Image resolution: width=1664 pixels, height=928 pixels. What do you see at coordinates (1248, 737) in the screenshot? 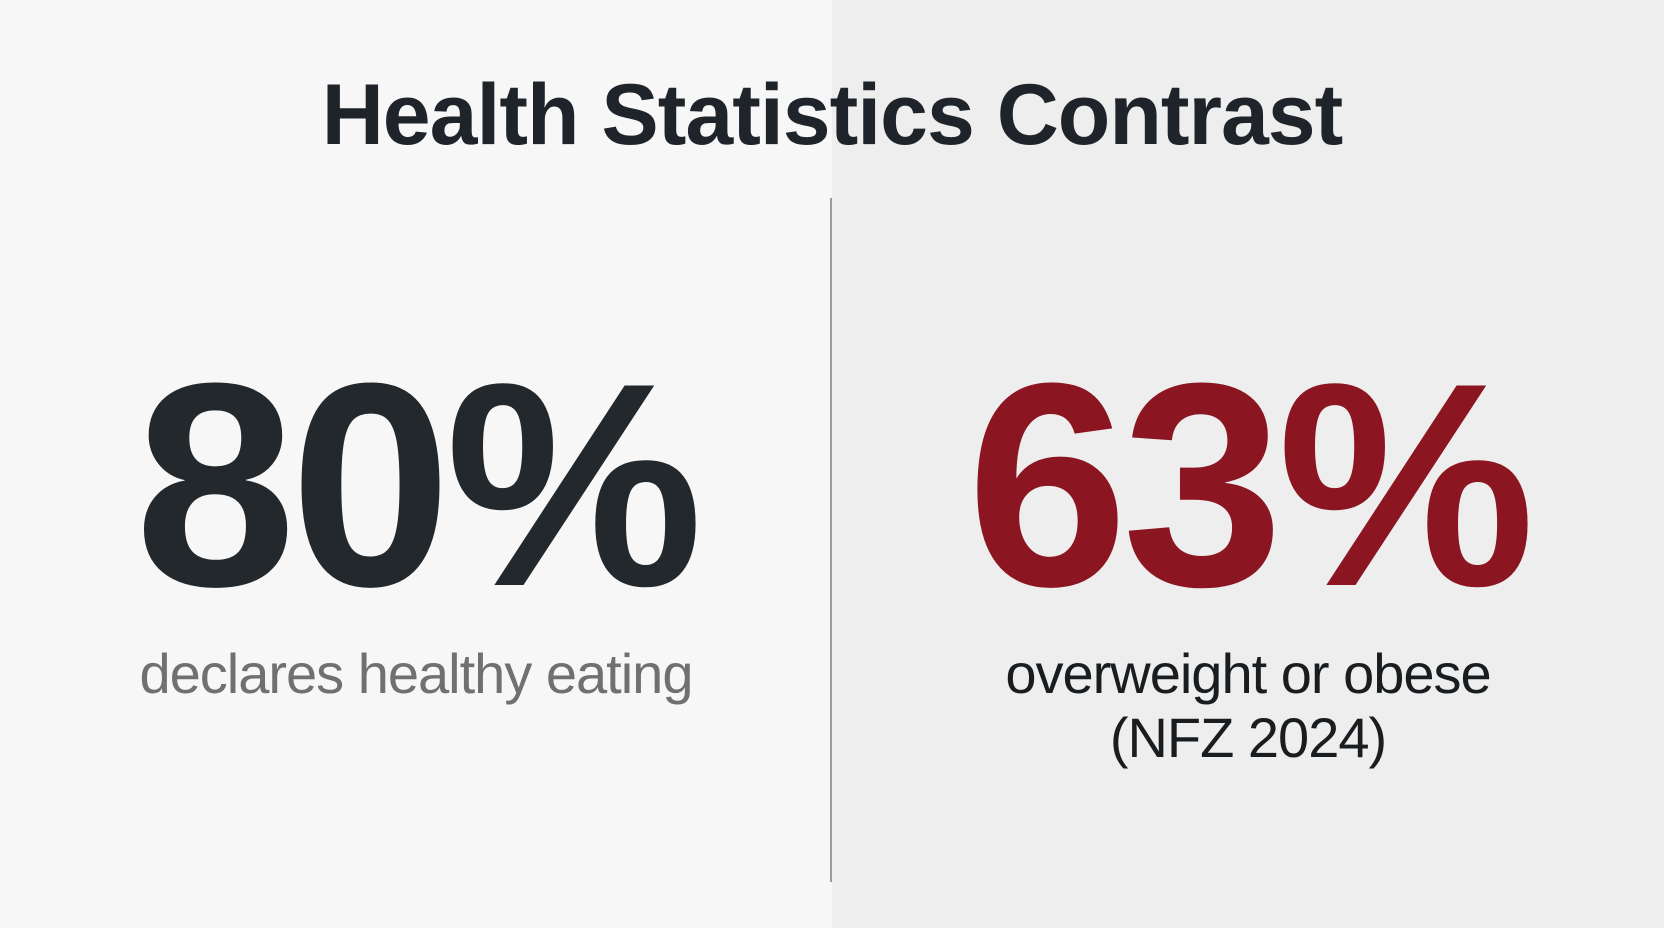
I see `right-stat-label-line2: (NFZ 2024)` at bounding box center [1248, 737].